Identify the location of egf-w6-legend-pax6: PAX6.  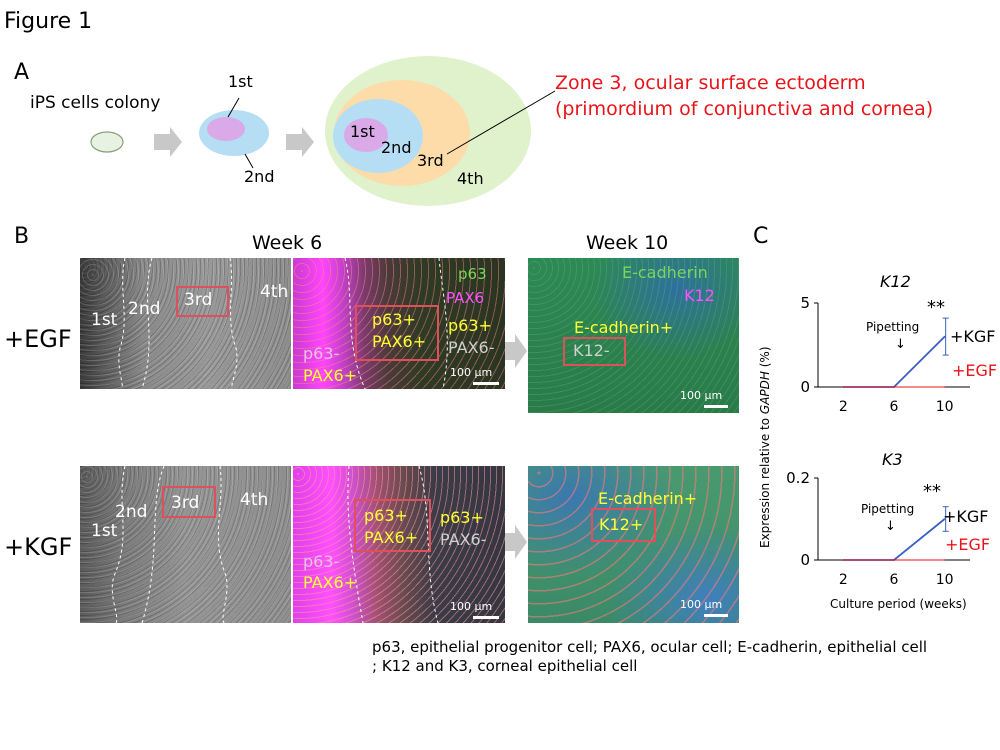
(465, 298).